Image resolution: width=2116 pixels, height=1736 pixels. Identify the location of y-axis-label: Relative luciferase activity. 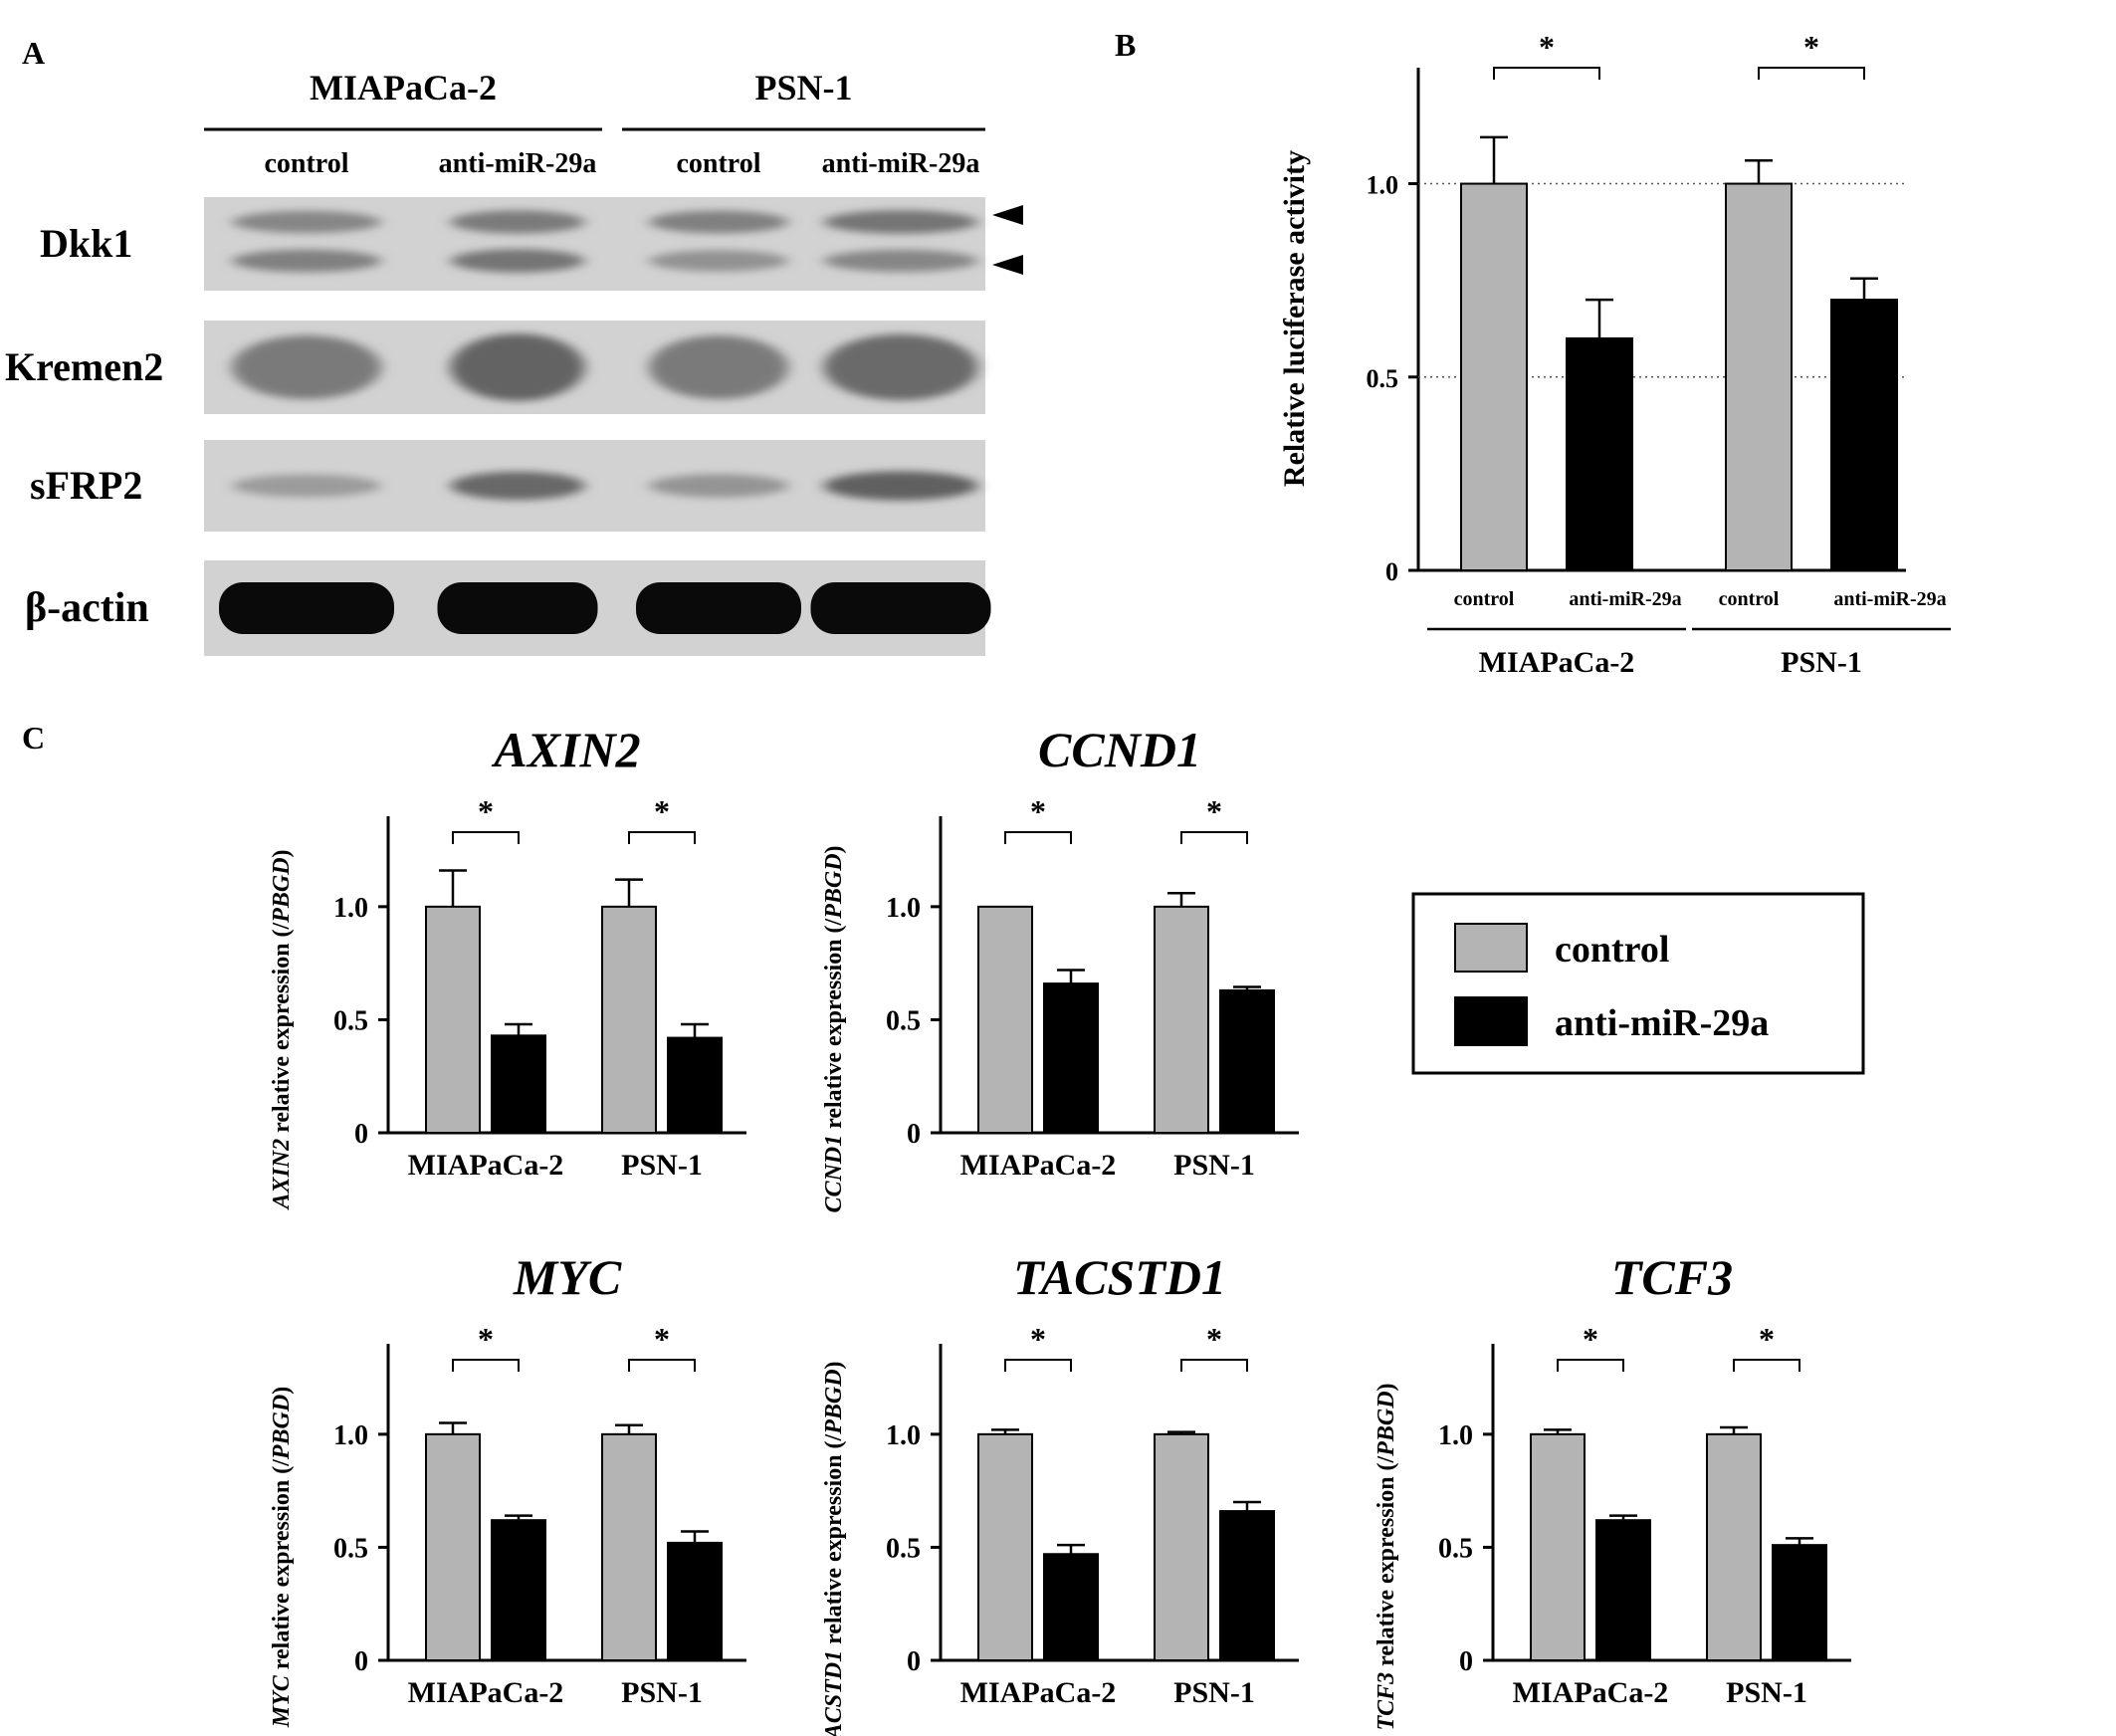
(1294, 319).